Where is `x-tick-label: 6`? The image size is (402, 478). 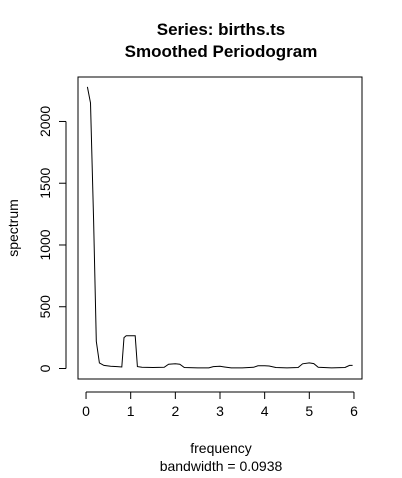
x-tick-label: 6 is located at coordinates (354, 411).